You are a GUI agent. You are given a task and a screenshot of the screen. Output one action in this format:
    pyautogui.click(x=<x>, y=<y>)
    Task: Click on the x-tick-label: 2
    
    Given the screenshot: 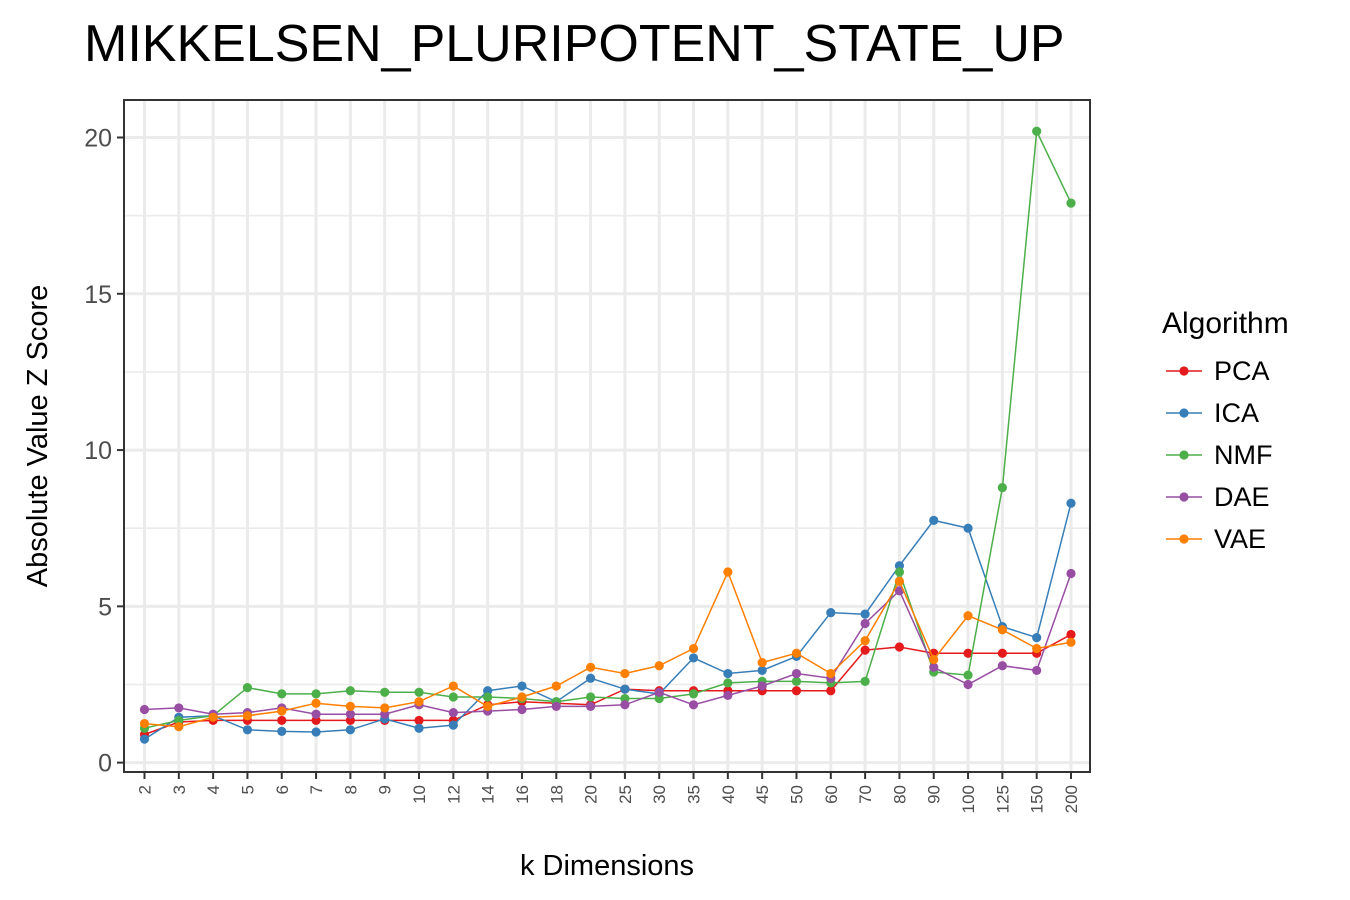 What is the action you would take?
    pyautogui.click(x=145, y=789)
    